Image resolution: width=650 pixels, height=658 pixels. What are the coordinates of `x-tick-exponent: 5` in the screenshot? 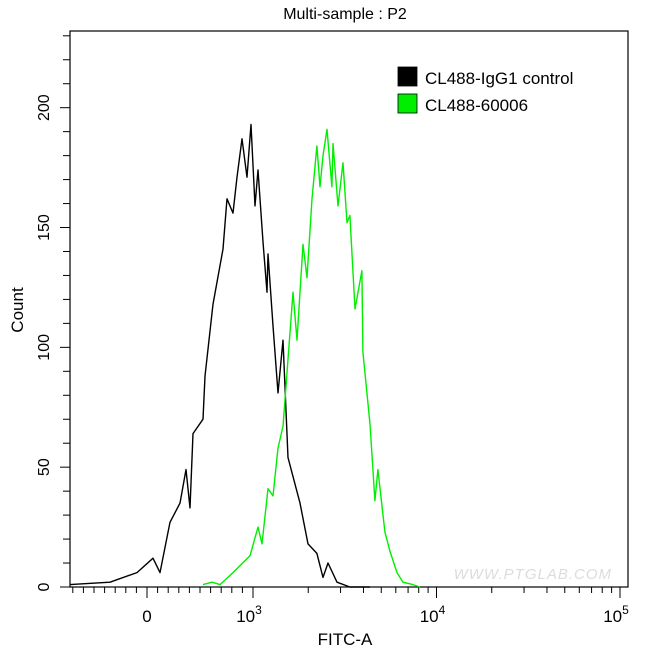 It's located at (625, 610).